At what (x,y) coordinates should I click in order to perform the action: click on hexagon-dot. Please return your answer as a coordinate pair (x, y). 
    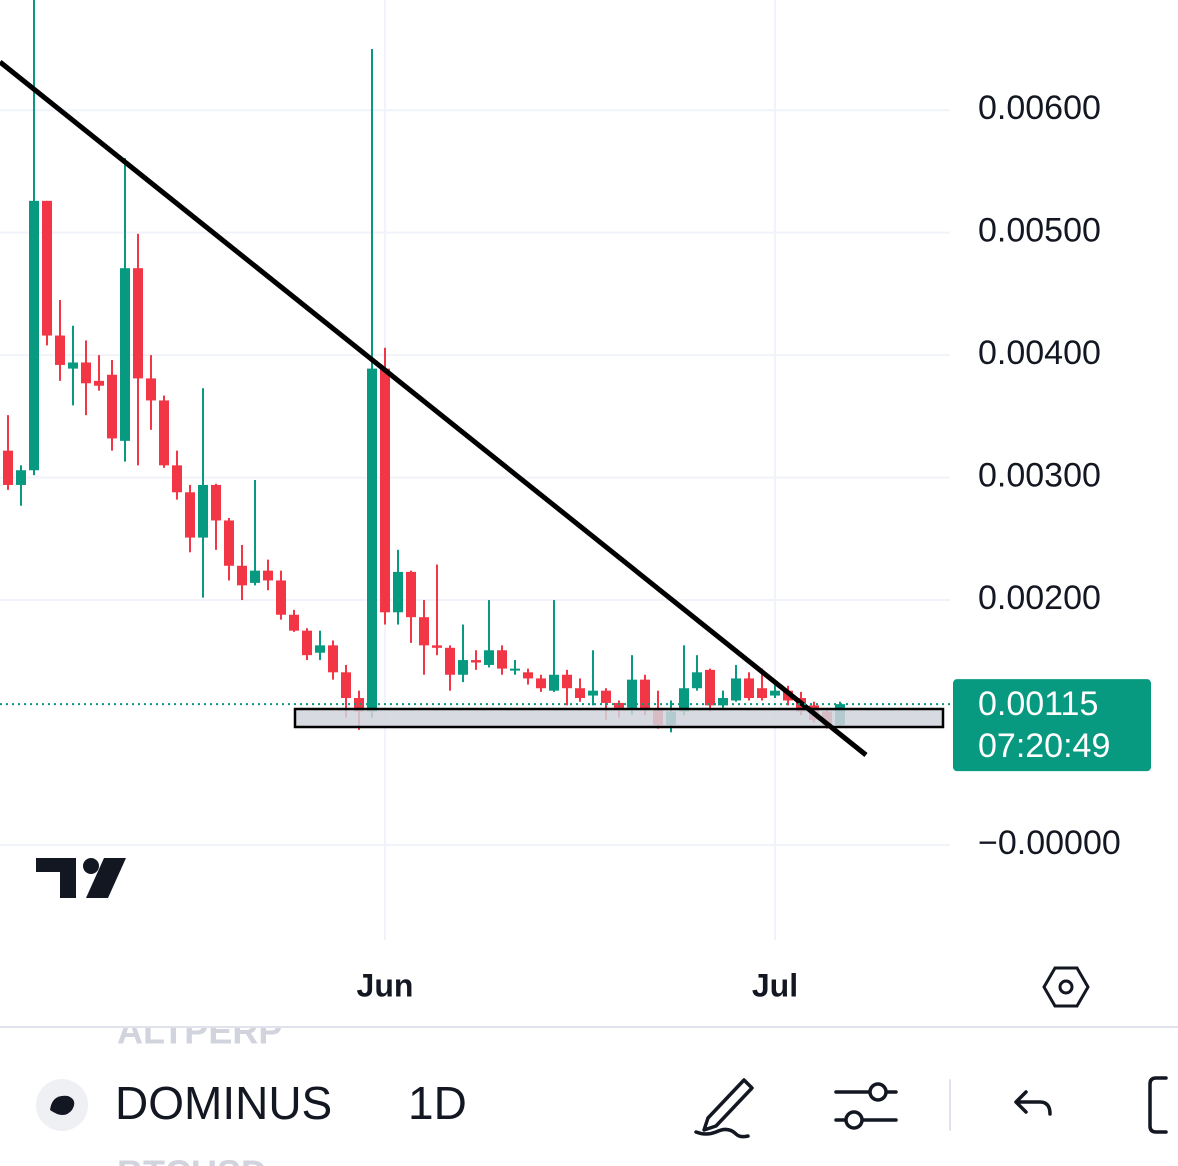
    Looking at the image, I should click on (1066, 987).